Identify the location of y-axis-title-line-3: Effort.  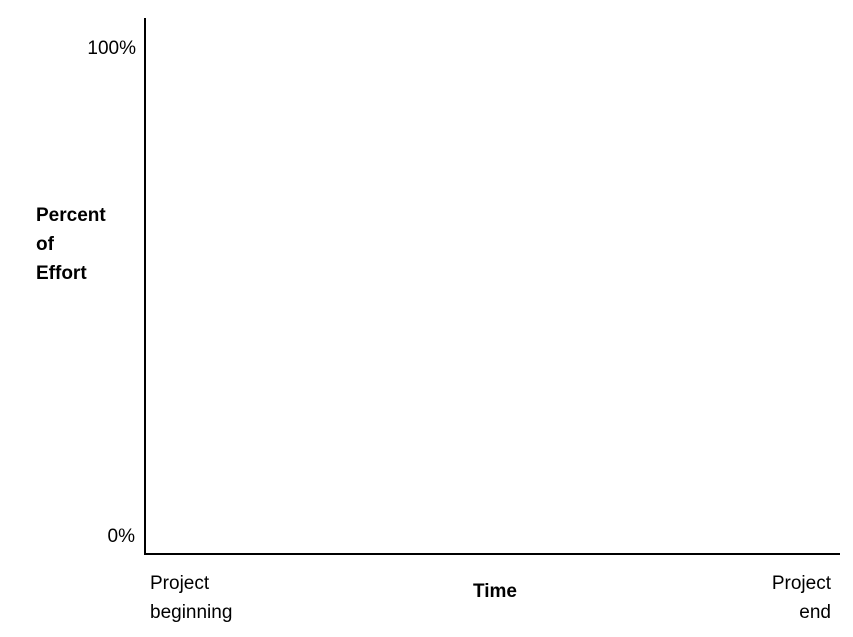
(61, 273).